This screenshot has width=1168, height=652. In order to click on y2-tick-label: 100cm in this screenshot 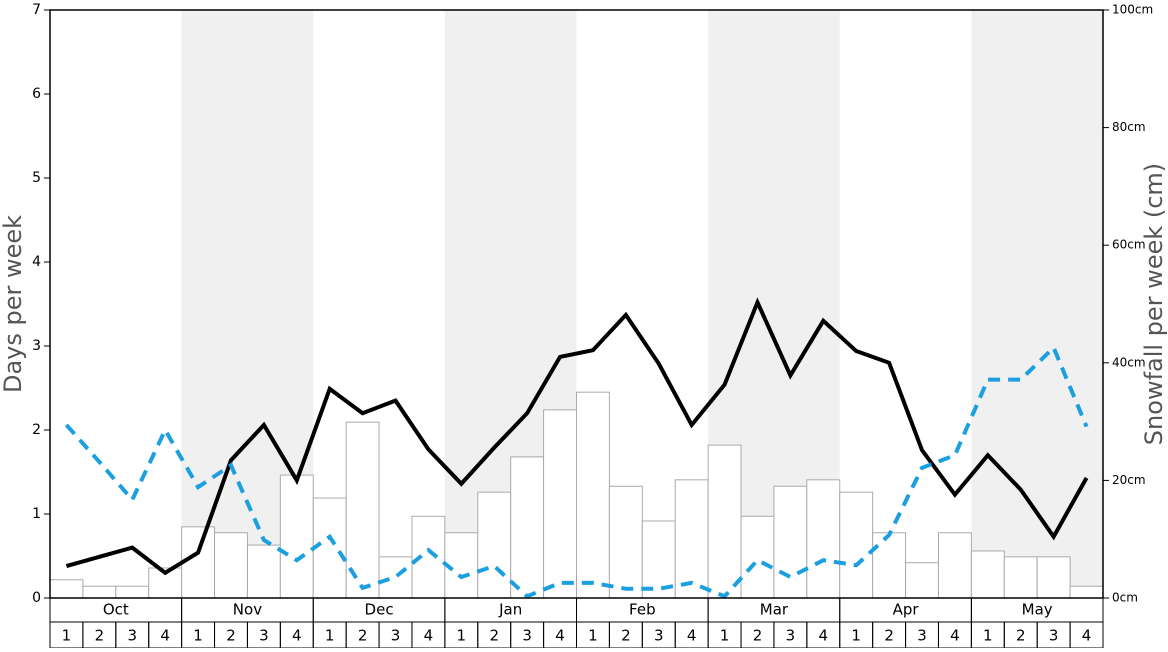, I will do `click(1132, 10)`.